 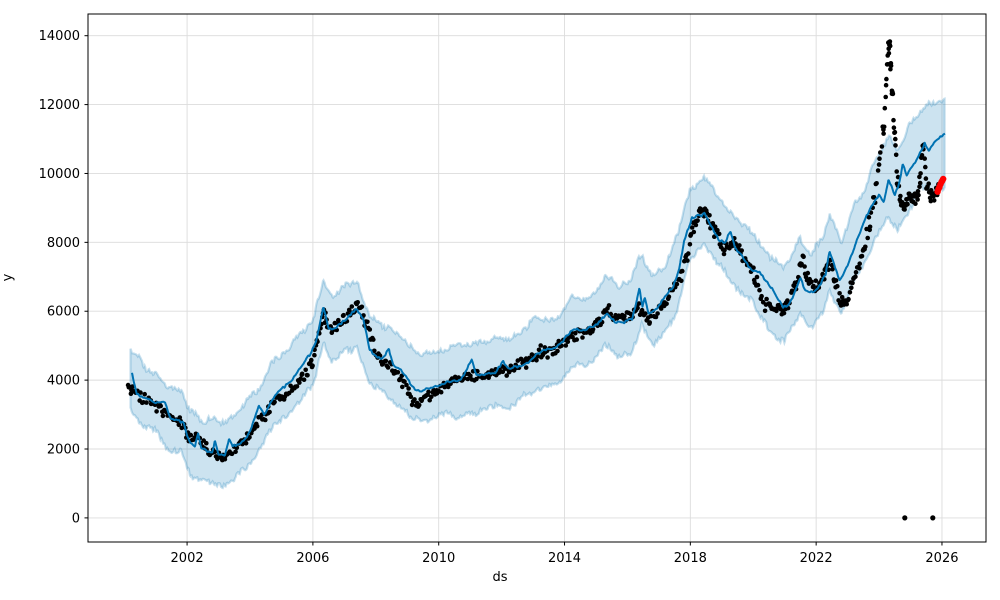 I want to click on y-tick-label: 12000, so click(x=59, y=105).